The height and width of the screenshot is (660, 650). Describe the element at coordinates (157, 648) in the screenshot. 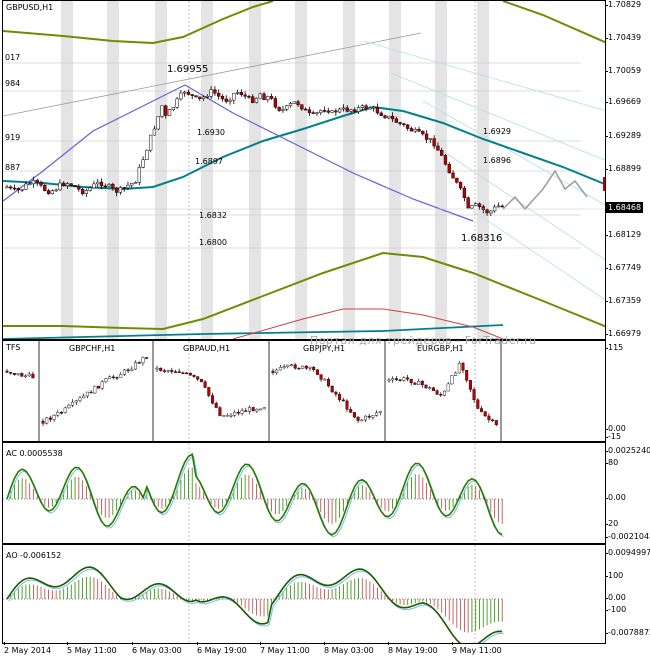

I see `time-tick: 6 May 03:00` at that location.